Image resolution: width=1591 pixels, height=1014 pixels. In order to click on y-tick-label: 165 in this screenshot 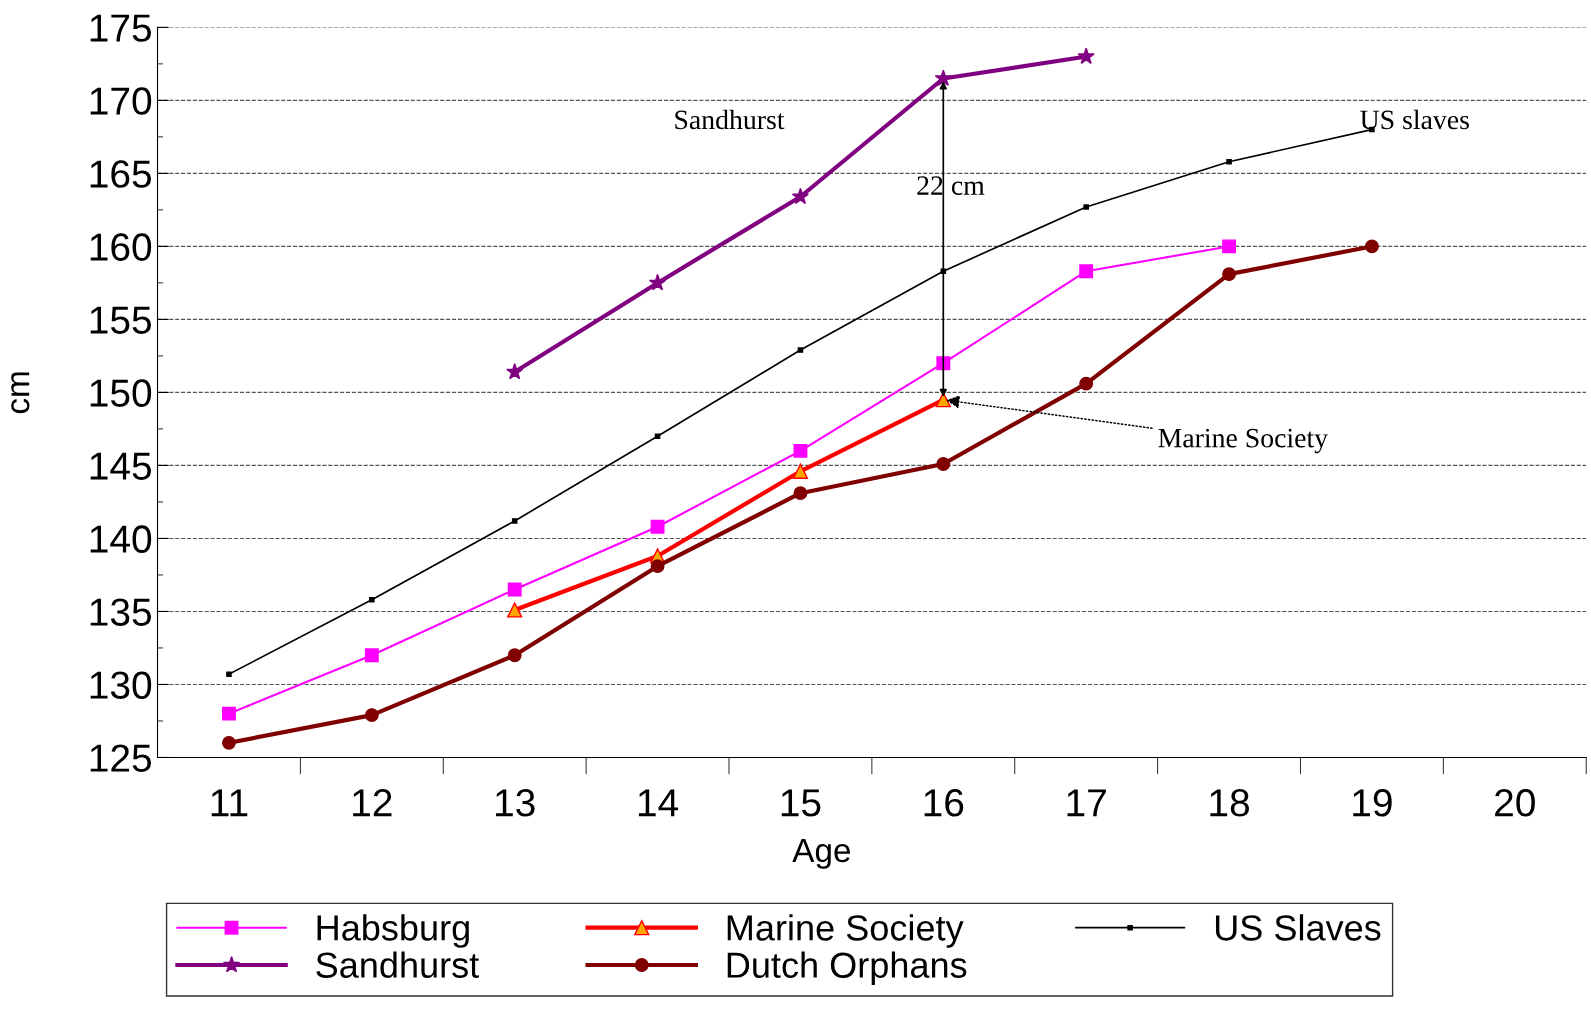, I will do `click(121, 174)`.